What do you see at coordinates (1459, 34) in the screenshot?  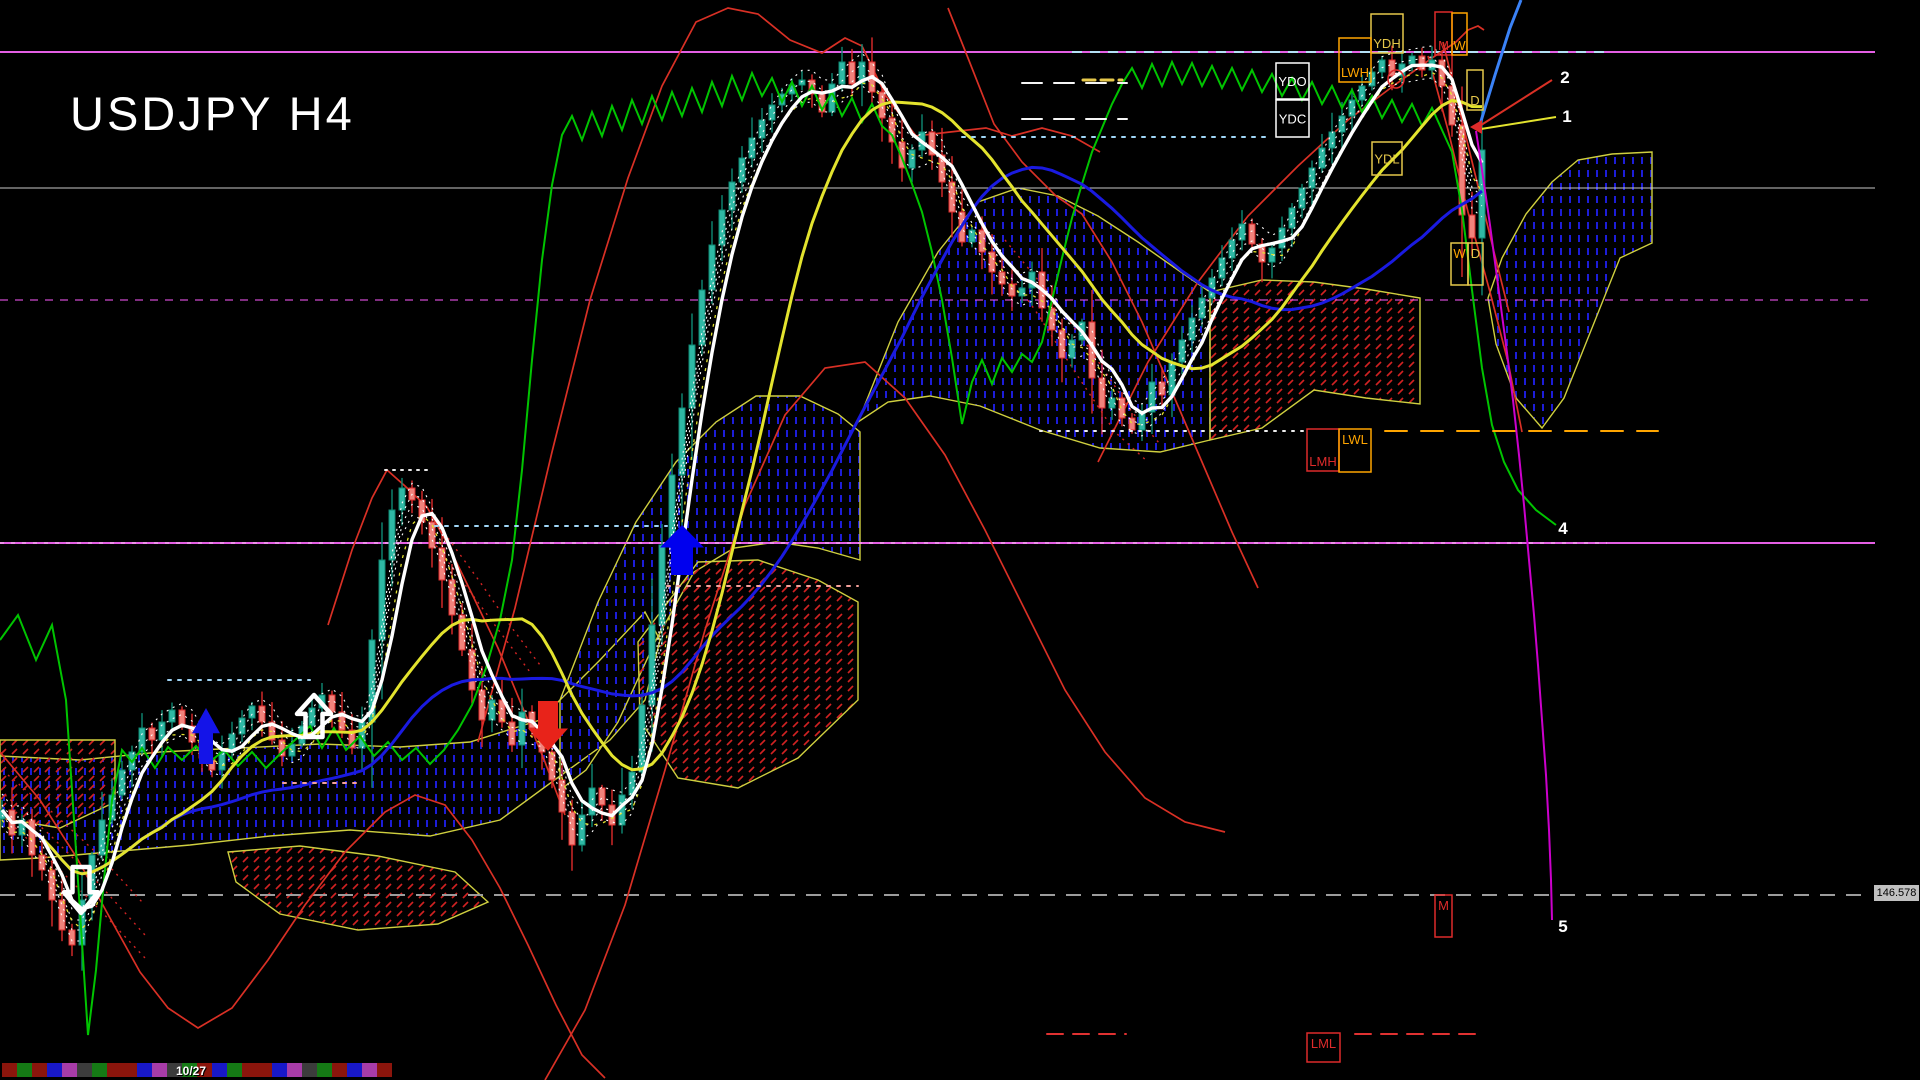 I see `level-box-W-top: W` at bounding box center [1459, 34].